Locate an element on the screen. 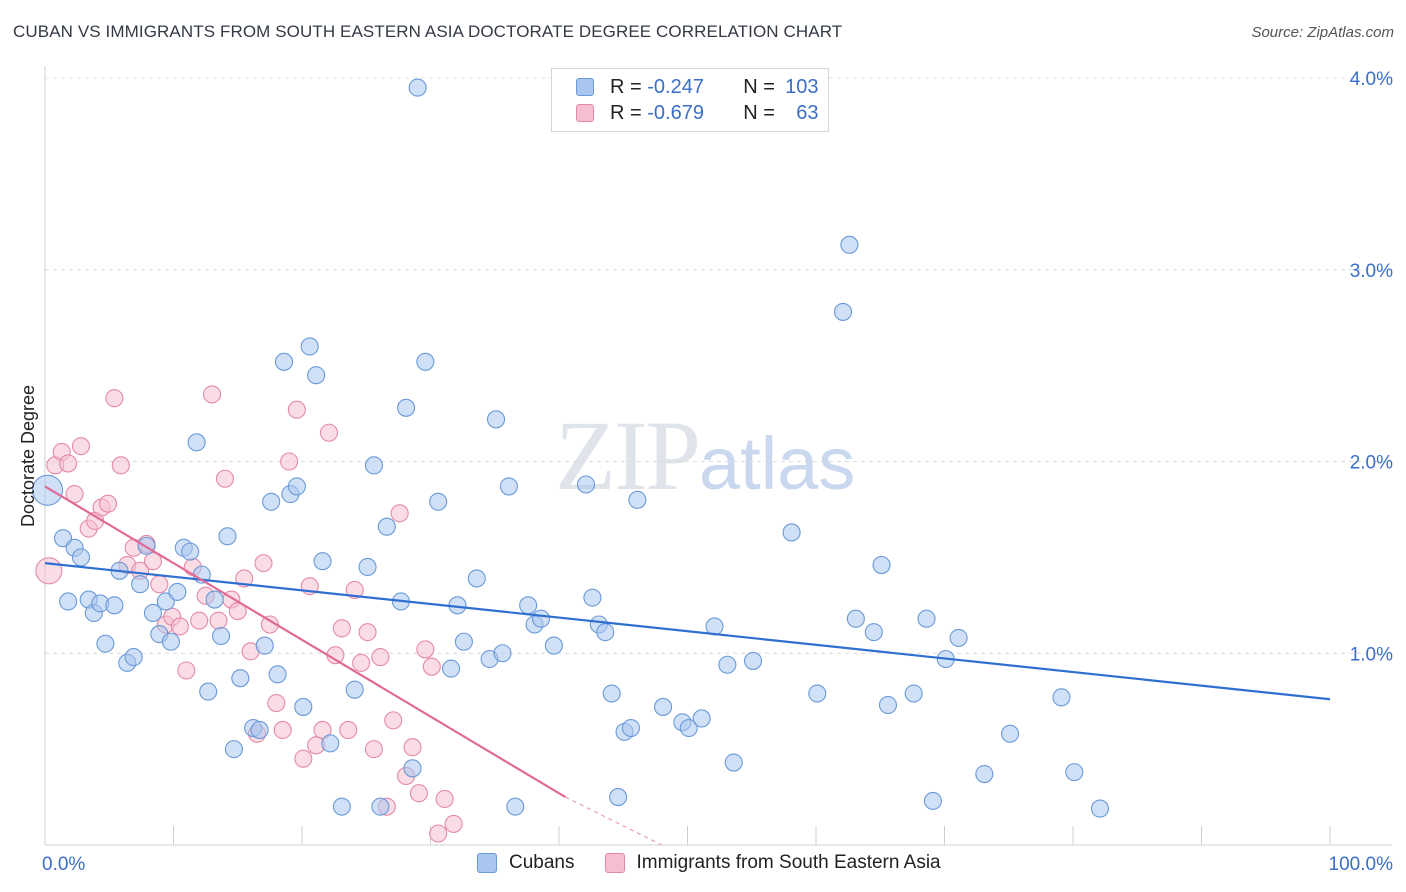 The image size is (1406, 892). watermark-atlas: atlas is located at coordinates (777, 463).